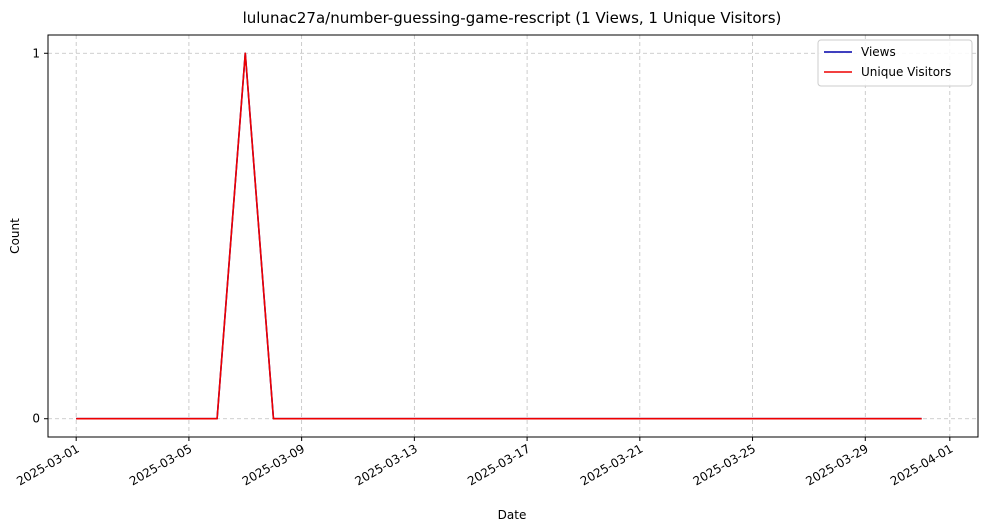 Image resolution: width=988 pixels, height=531 pixels. Describe the element at coordinates (40, 236) in the screenshot. I see `y-axis-ticks: 01` at that location.